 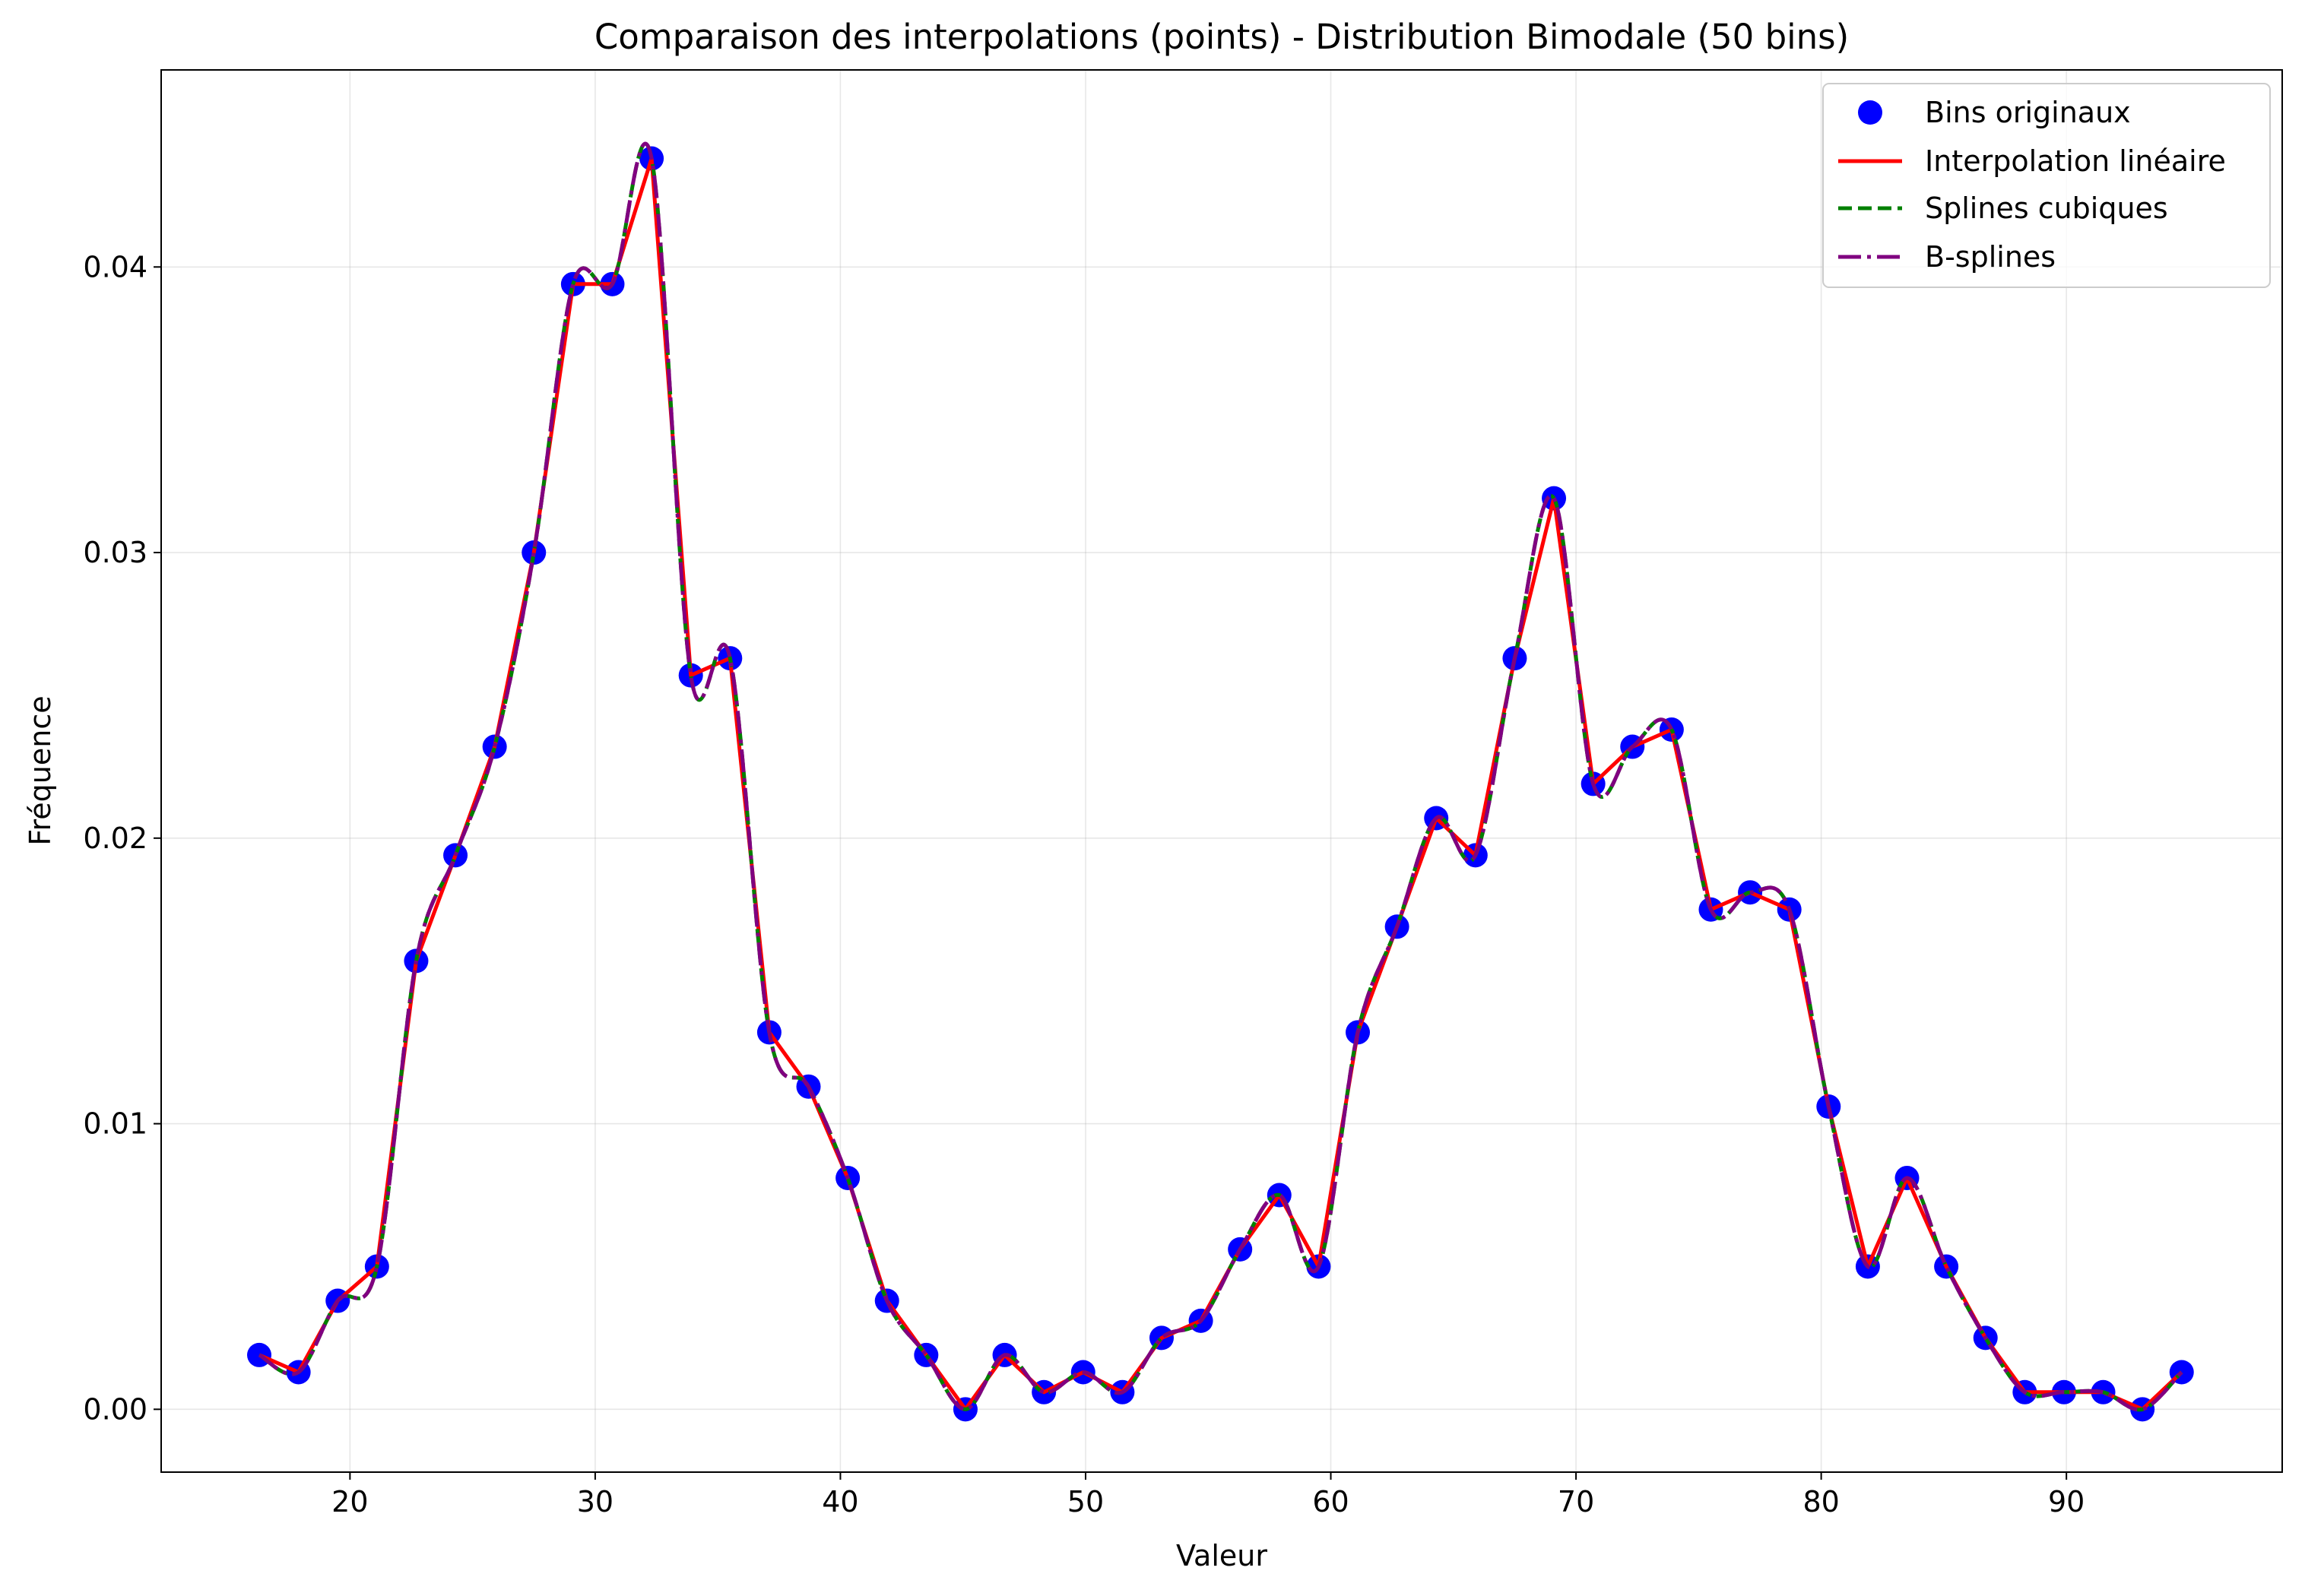 What do you see at coordinates (1330, 1502) in the screenshot?
I see `x-tick-label: 60` at bounding box center [1330, 1502].